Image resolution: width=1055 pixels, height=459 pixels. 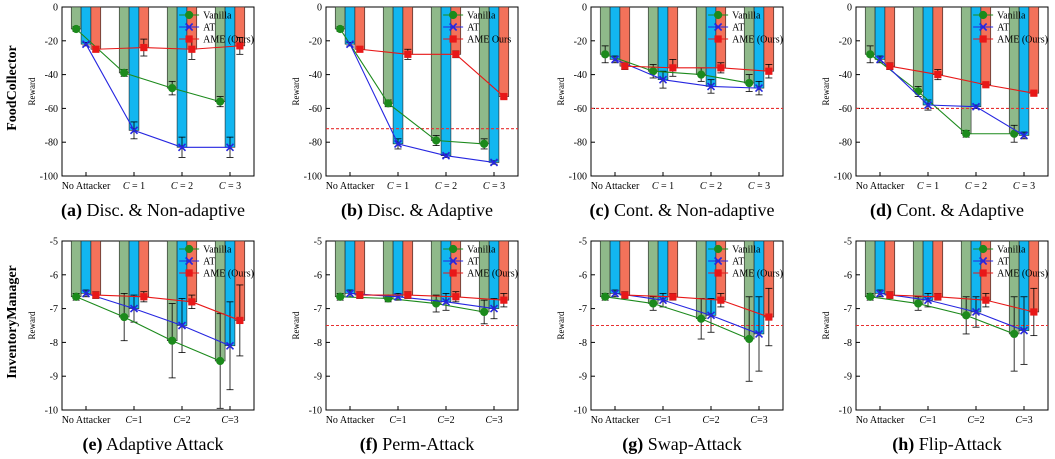 What do you see at coordinates (402, 186) in the screenshot?
I see `x-tick-label-val: = 1` at bounding box center [402, 186].